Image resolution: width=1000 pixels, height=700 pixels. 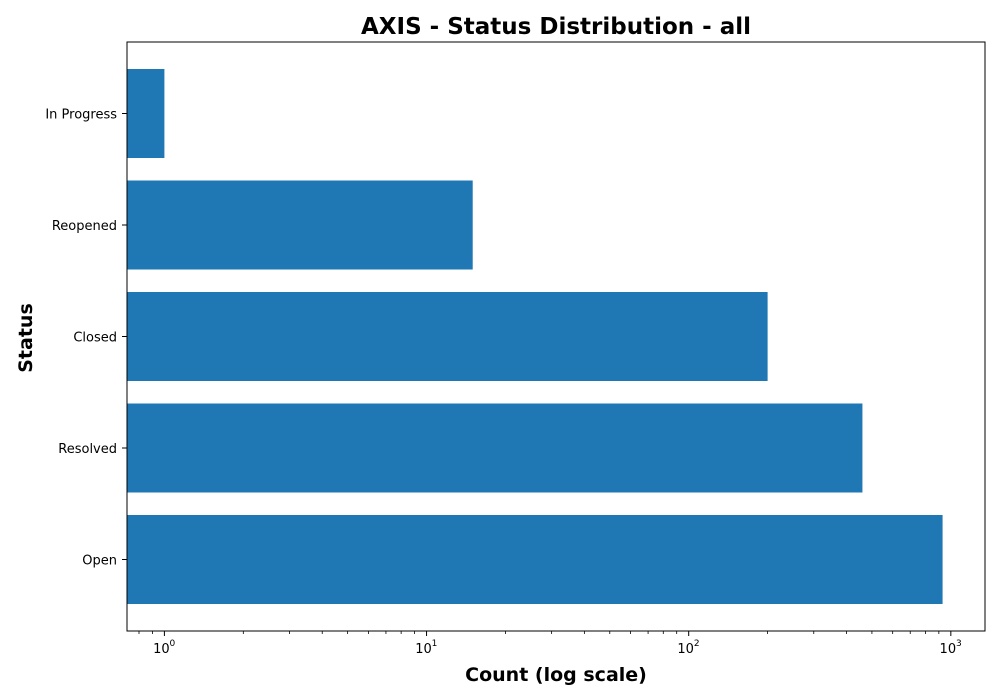 I want to click on chart-title: AXIS - Status Distribution - all, so click(x=556, y=27).